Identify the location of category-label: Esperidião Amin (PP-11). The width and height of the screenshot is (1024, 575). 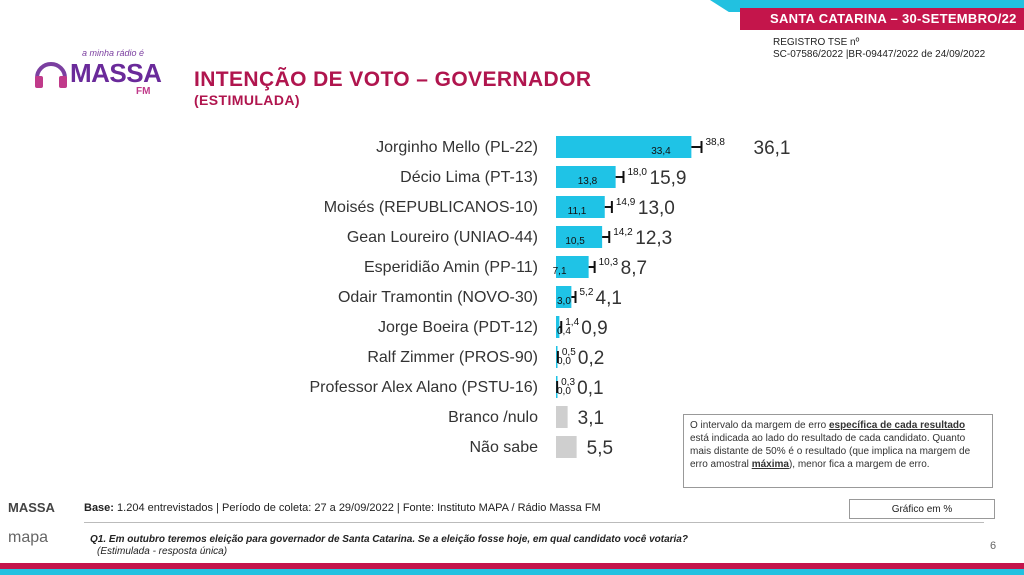
(451, 267).